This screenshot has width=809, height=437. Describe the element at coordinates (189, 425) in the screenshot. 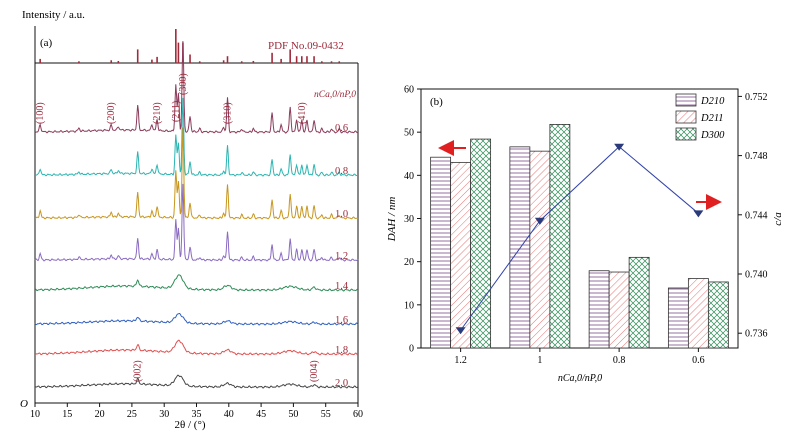

I see `xrd-xlabel: 2θ / (°)` at that location.